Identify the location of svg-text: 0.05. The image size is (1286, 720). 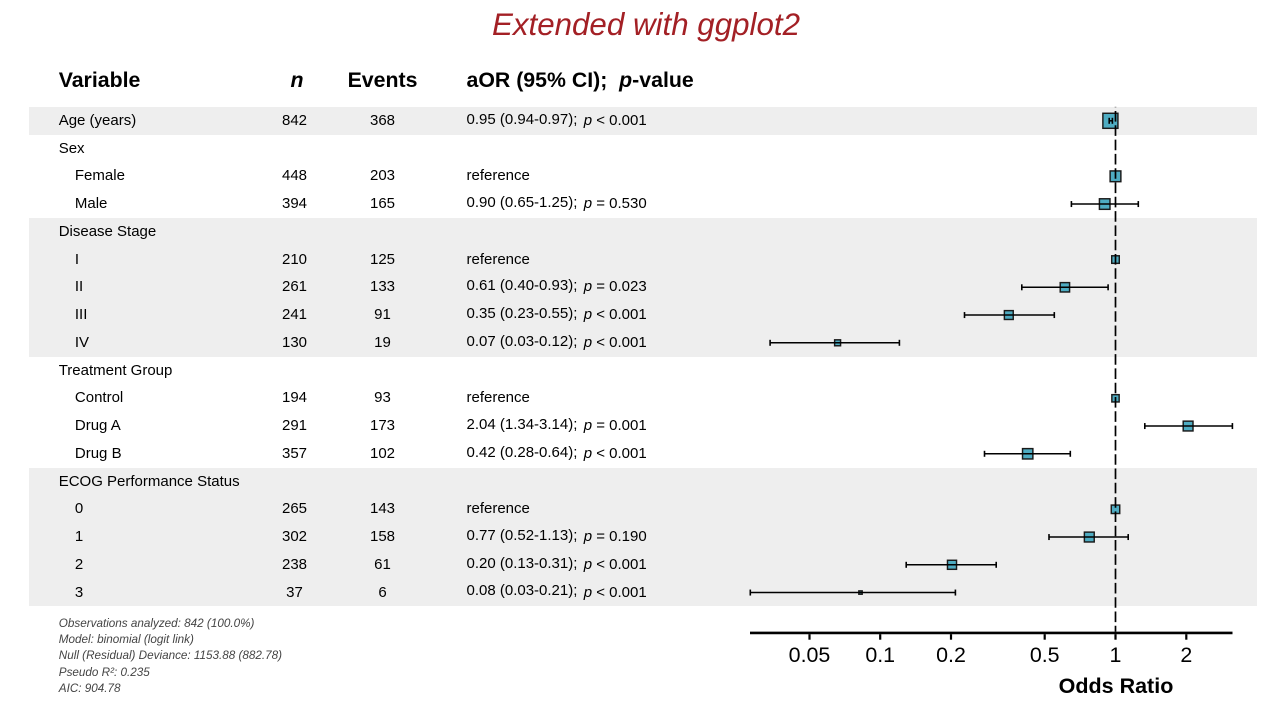
(810, 655).